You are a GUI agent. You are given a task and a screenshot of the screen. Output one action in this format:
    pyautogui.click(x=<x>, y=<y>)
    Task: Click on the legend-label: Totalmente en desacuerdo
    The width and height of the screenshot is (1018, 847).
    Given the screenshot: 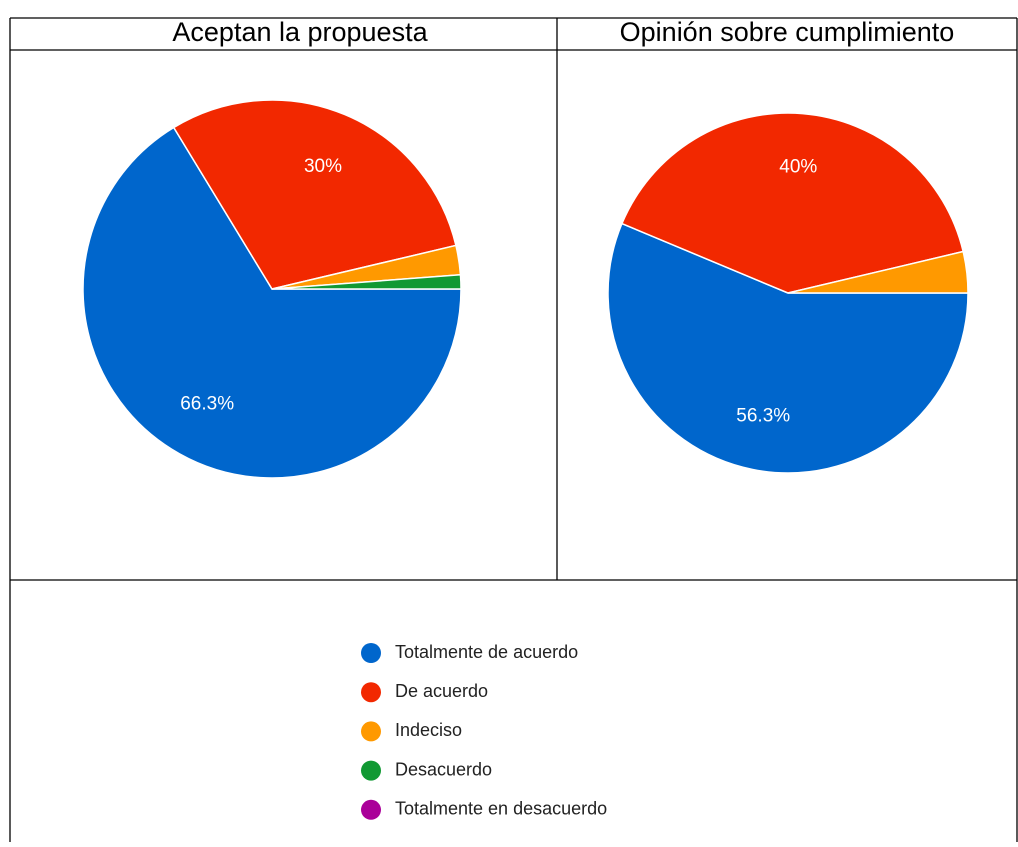 What is the action you would take?
    pyautogui.click(x=501, y=809)
    